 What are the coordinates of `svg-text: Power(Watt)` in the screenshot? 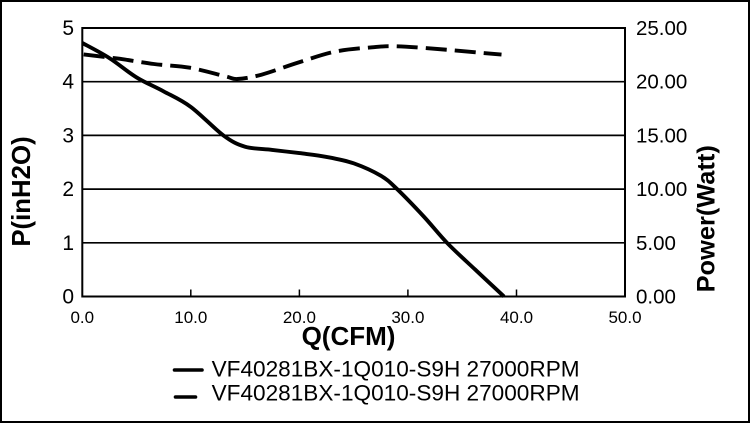 It's located at (707, 218).